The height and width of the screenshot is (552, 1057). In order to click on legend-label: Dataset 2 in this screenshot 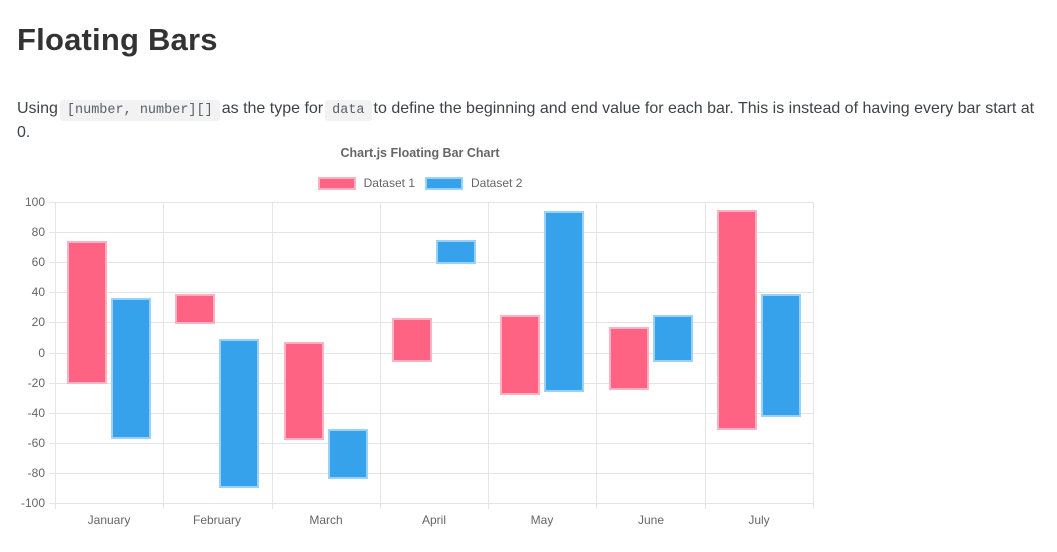, I will do `click(497, 183)`.